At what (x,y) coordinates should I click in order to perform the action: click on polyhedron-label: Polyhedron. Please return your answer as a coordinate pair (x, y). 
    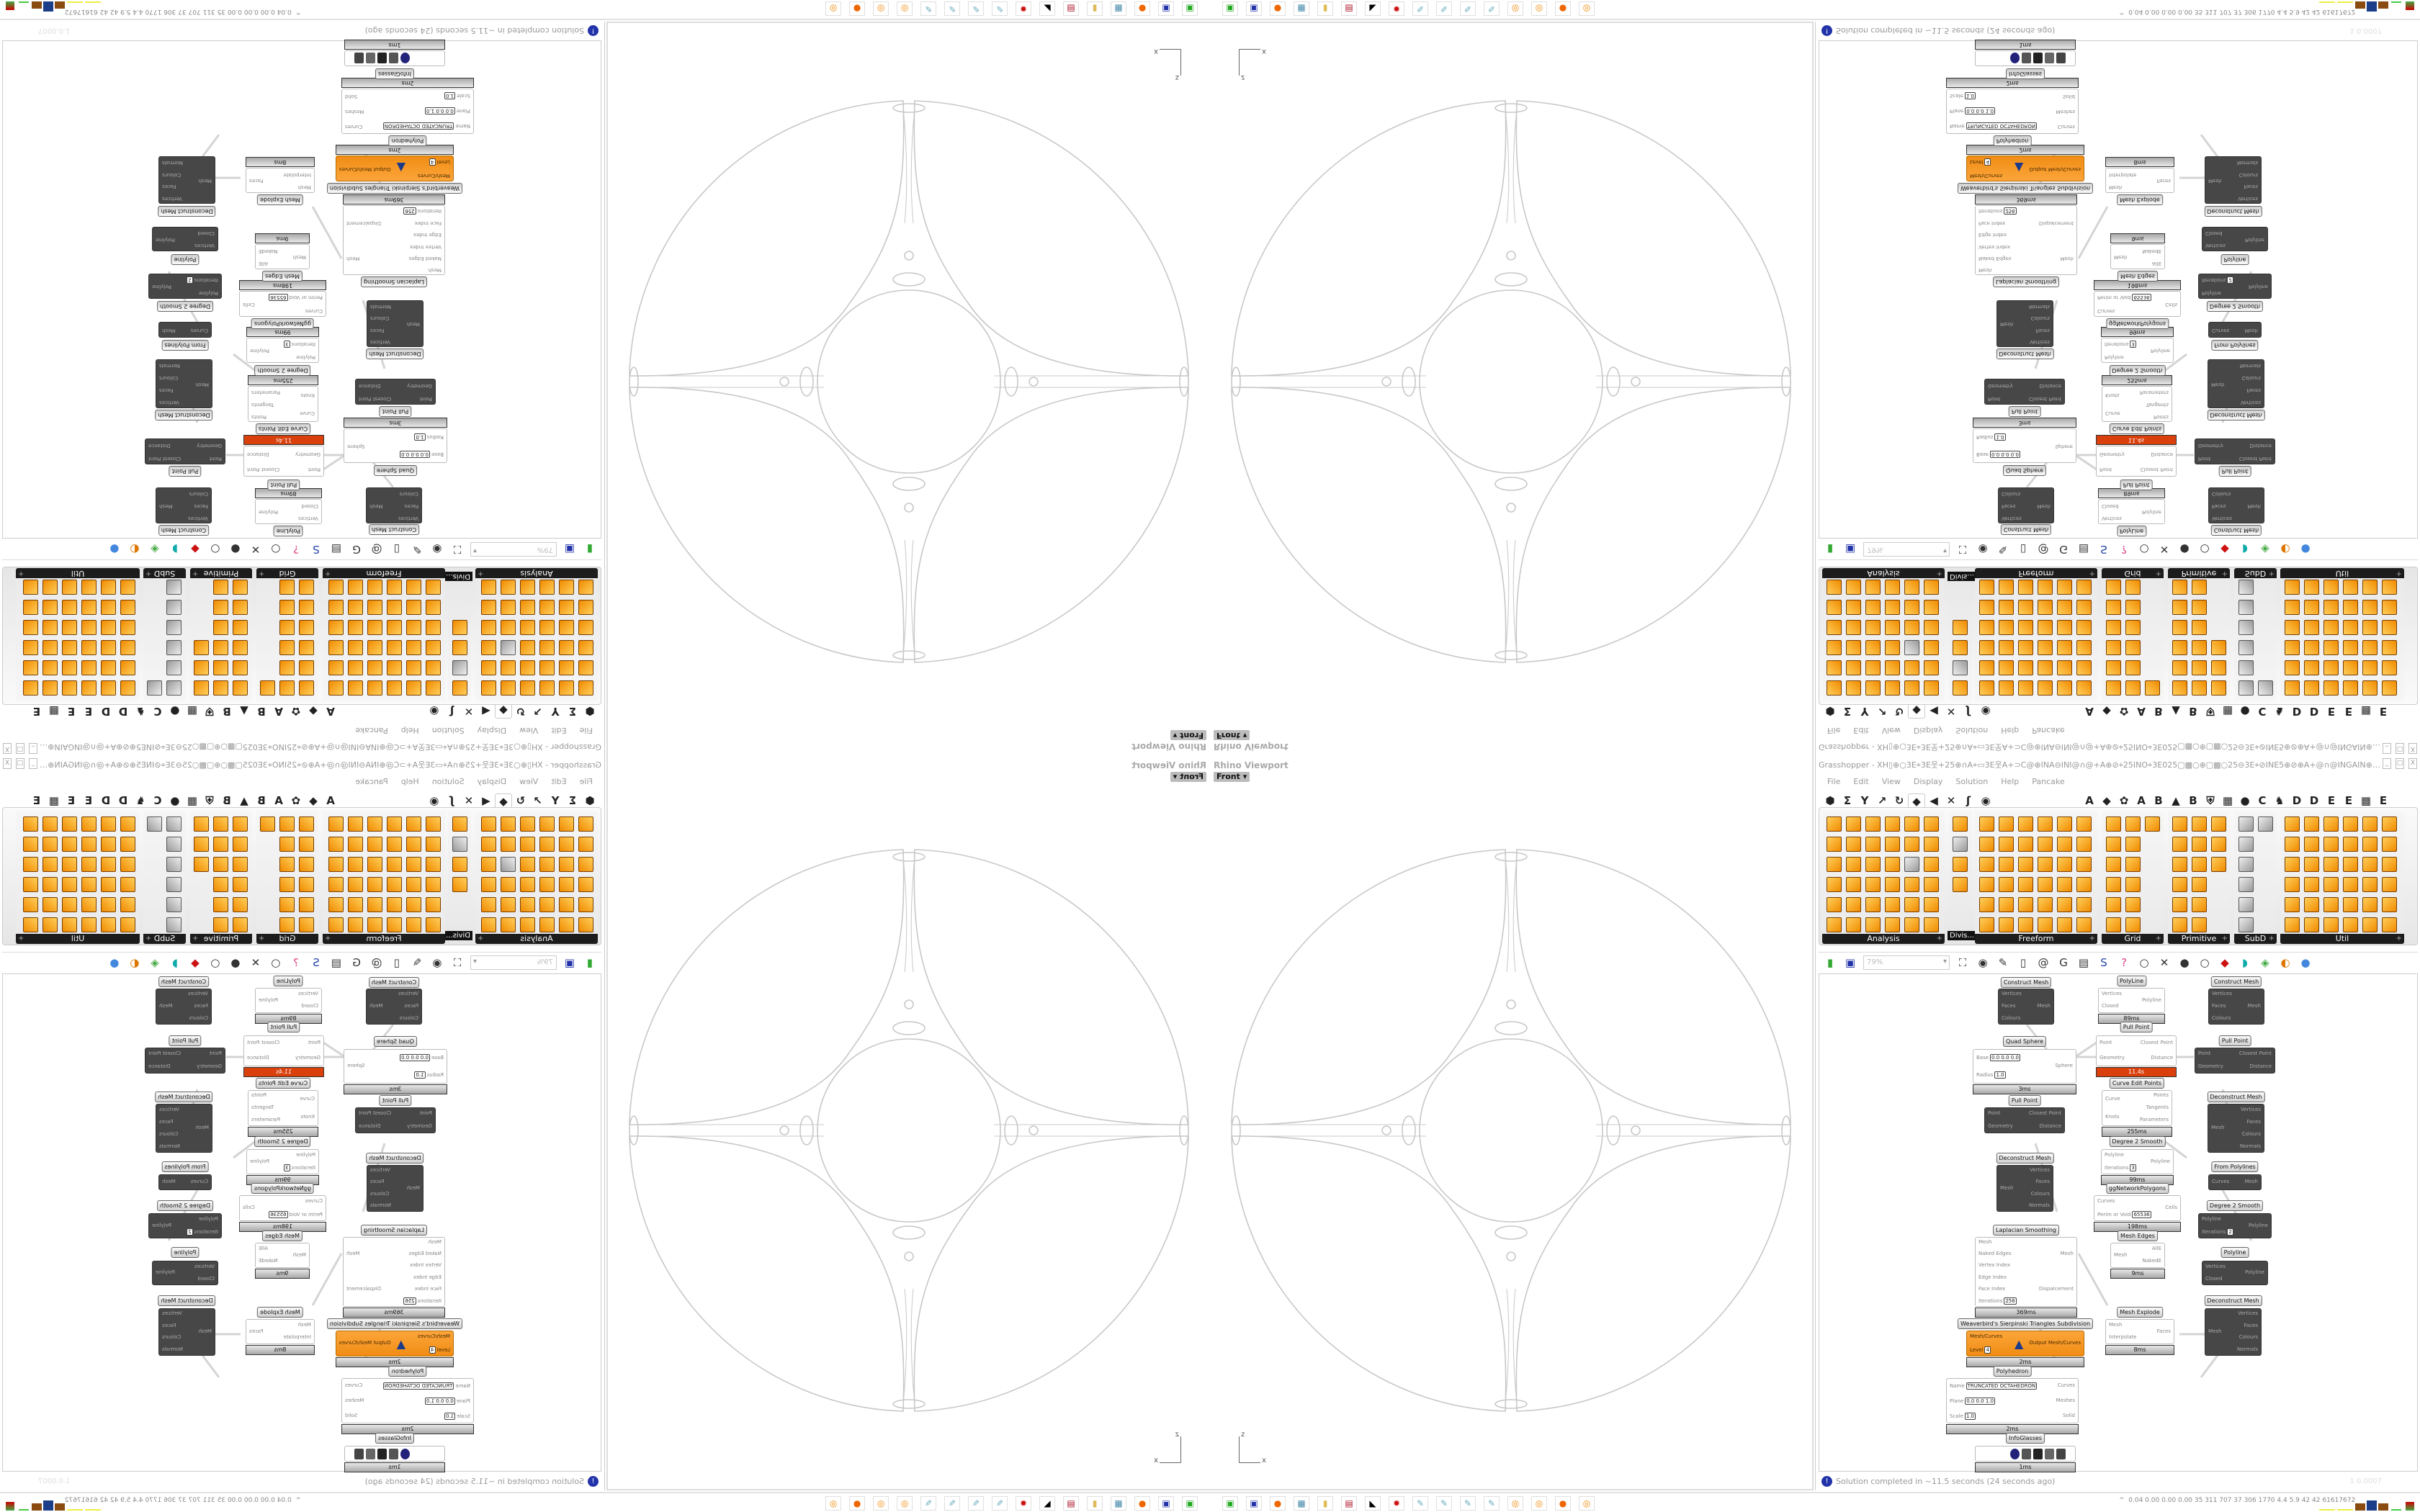
    Looking at the image, I should click on (407, 140).